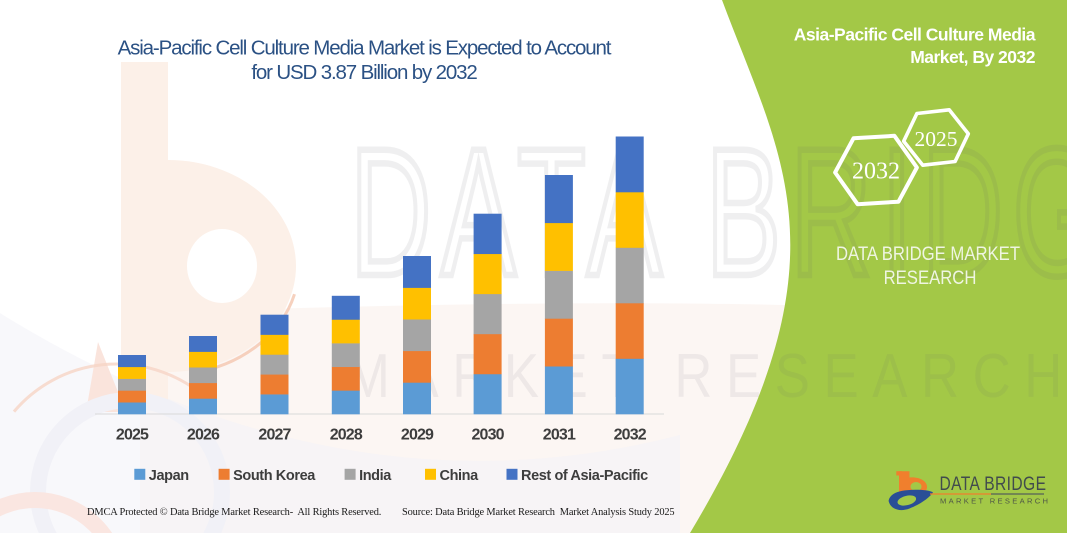 This screenshot has width=1067, height=533. I want to click on svg-text: Market, By 2032, so click(973, 57).